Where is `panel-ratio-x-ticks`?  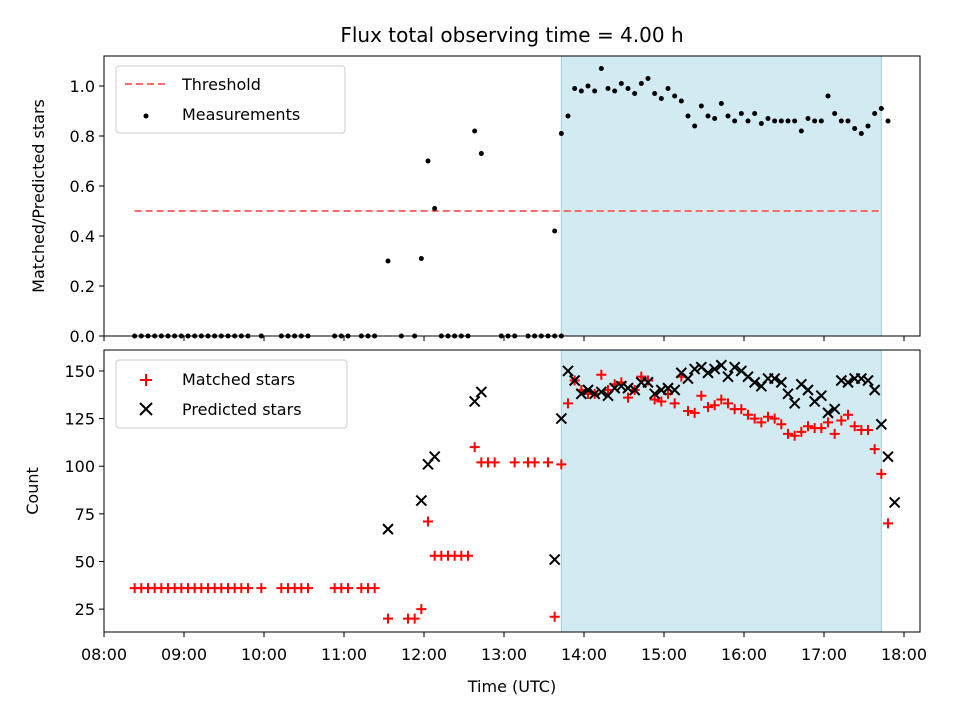
panel-ratio-x-ticks is located at coordinates (504, 338).